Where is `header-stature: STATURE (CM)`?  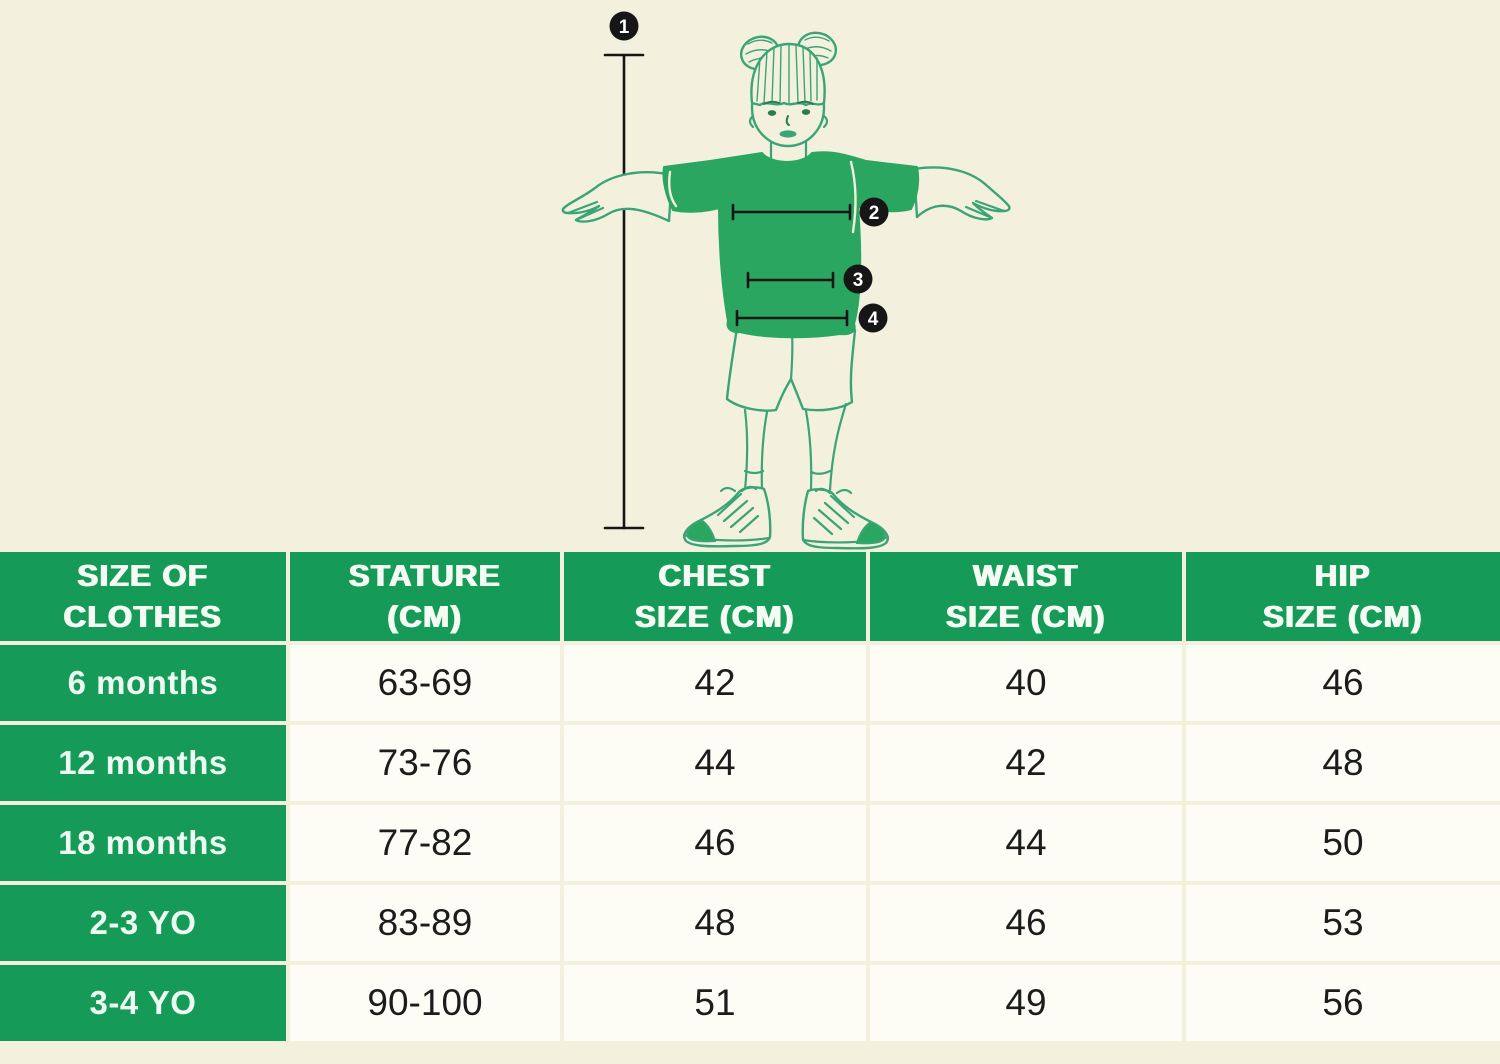
header-stature: STATURE (CM) is located at coordinates (425, 596).